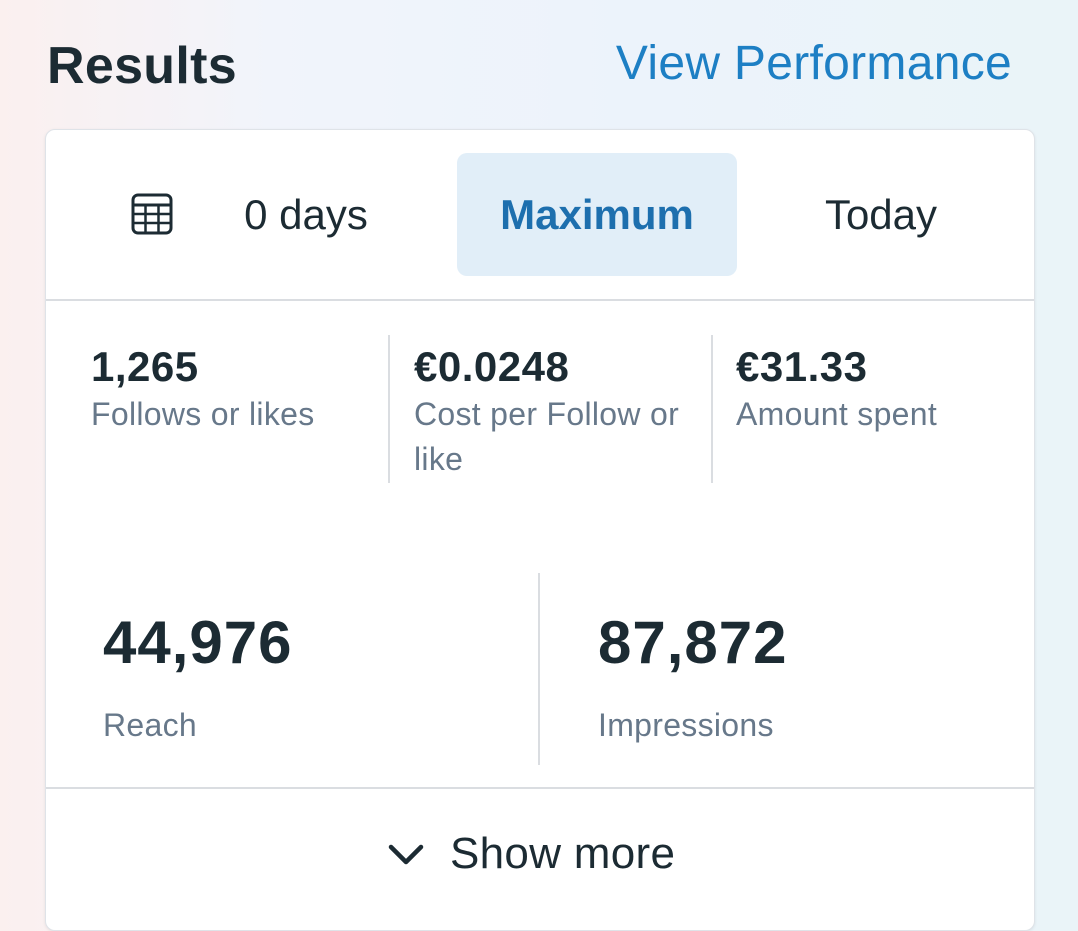 This screenshot has width=1078, height=931. I want to click on metric-value: €31.33, so click(802, 366).